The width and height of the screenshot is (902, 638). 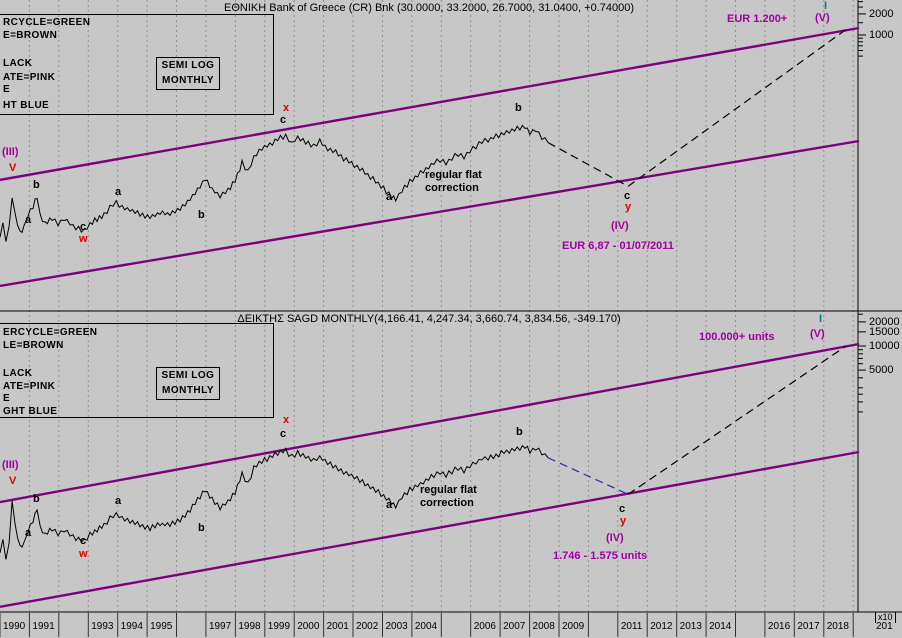 I want to click on year-label: 1994, so click(x=131, y=626).